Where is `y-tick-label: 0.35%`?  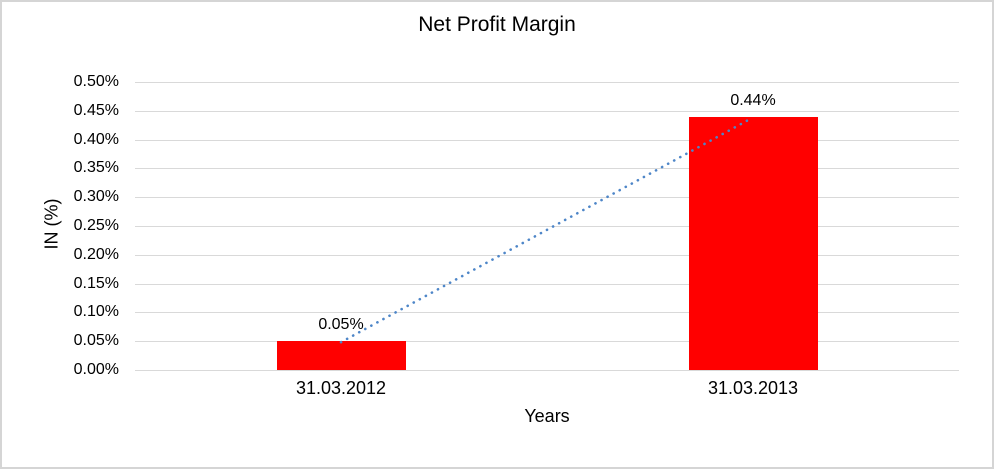 y-tick-label: 0.35% is located at coordinates (96, 168).